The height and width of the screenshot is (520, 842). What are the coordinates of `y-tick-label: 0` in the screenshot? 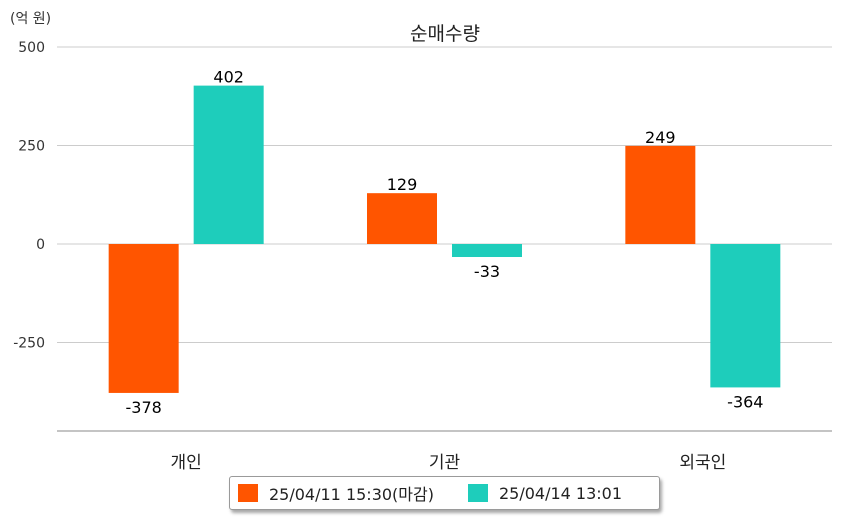 It's located at (40, 245).